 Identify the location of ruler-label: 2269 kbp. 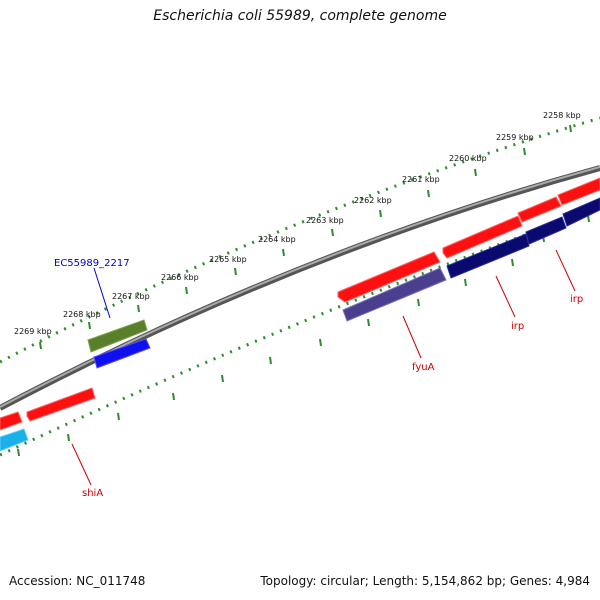
(33, 331).